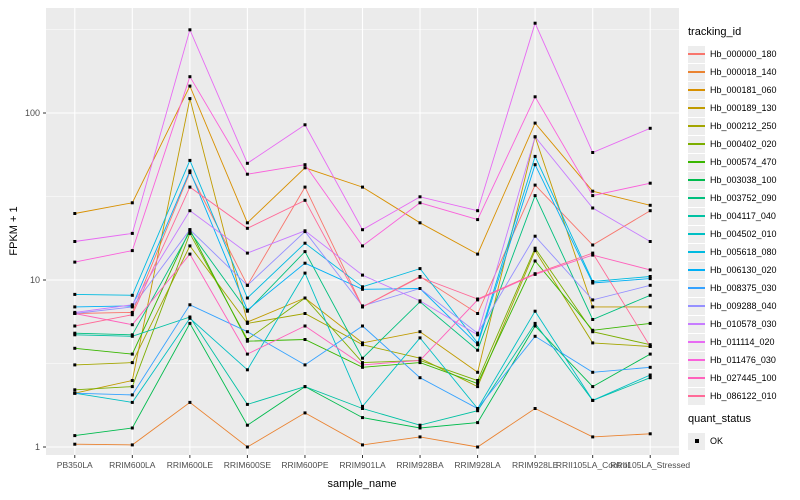 This screenshot has height=500, width=800. I want to click on x-tick-label: RRIM600PE, so click(305, 465).